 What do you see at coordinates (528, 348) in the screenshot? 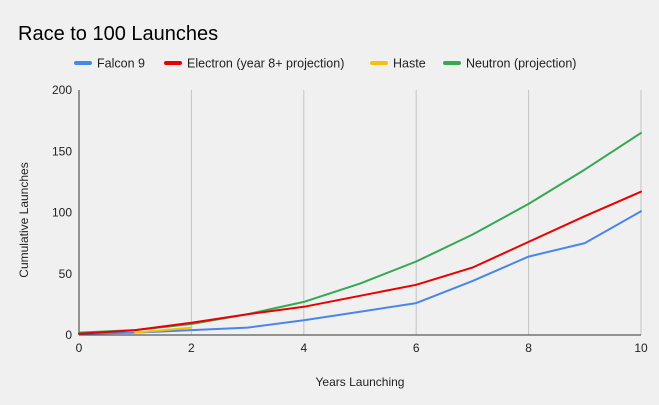
I see `x-tick-label-4: 8` at bounding box center [528, 348].